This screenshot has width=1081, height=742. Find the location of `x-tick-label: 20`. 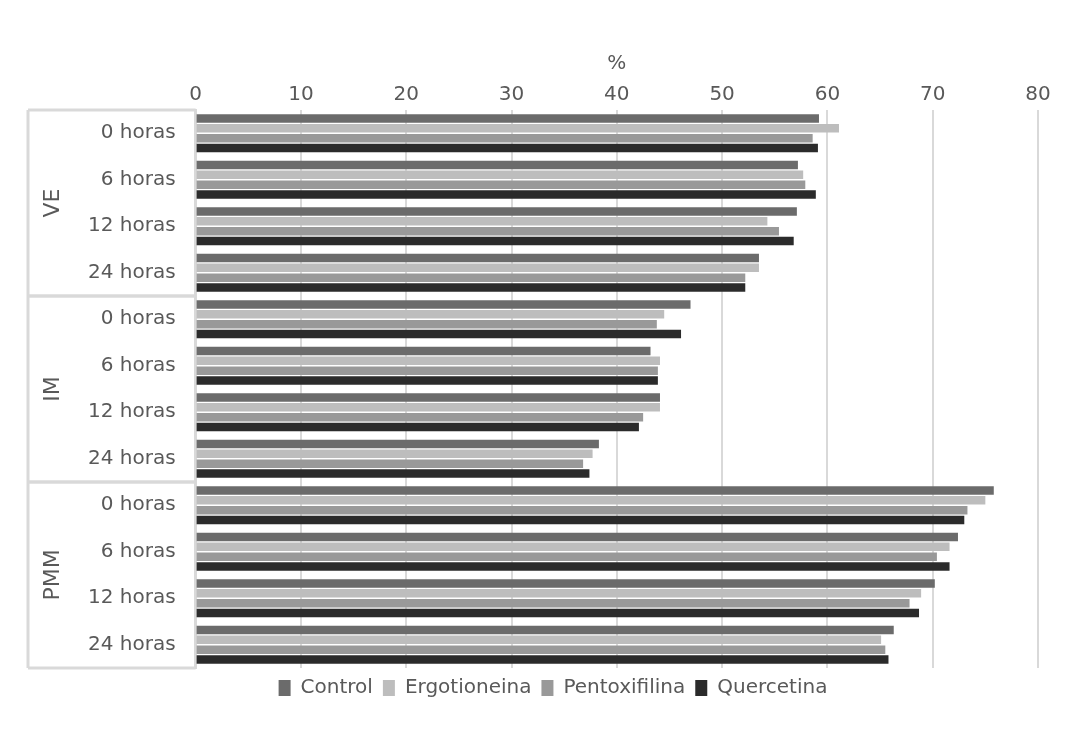

x-tick-label: 20 is located at coordinates (406, 93).